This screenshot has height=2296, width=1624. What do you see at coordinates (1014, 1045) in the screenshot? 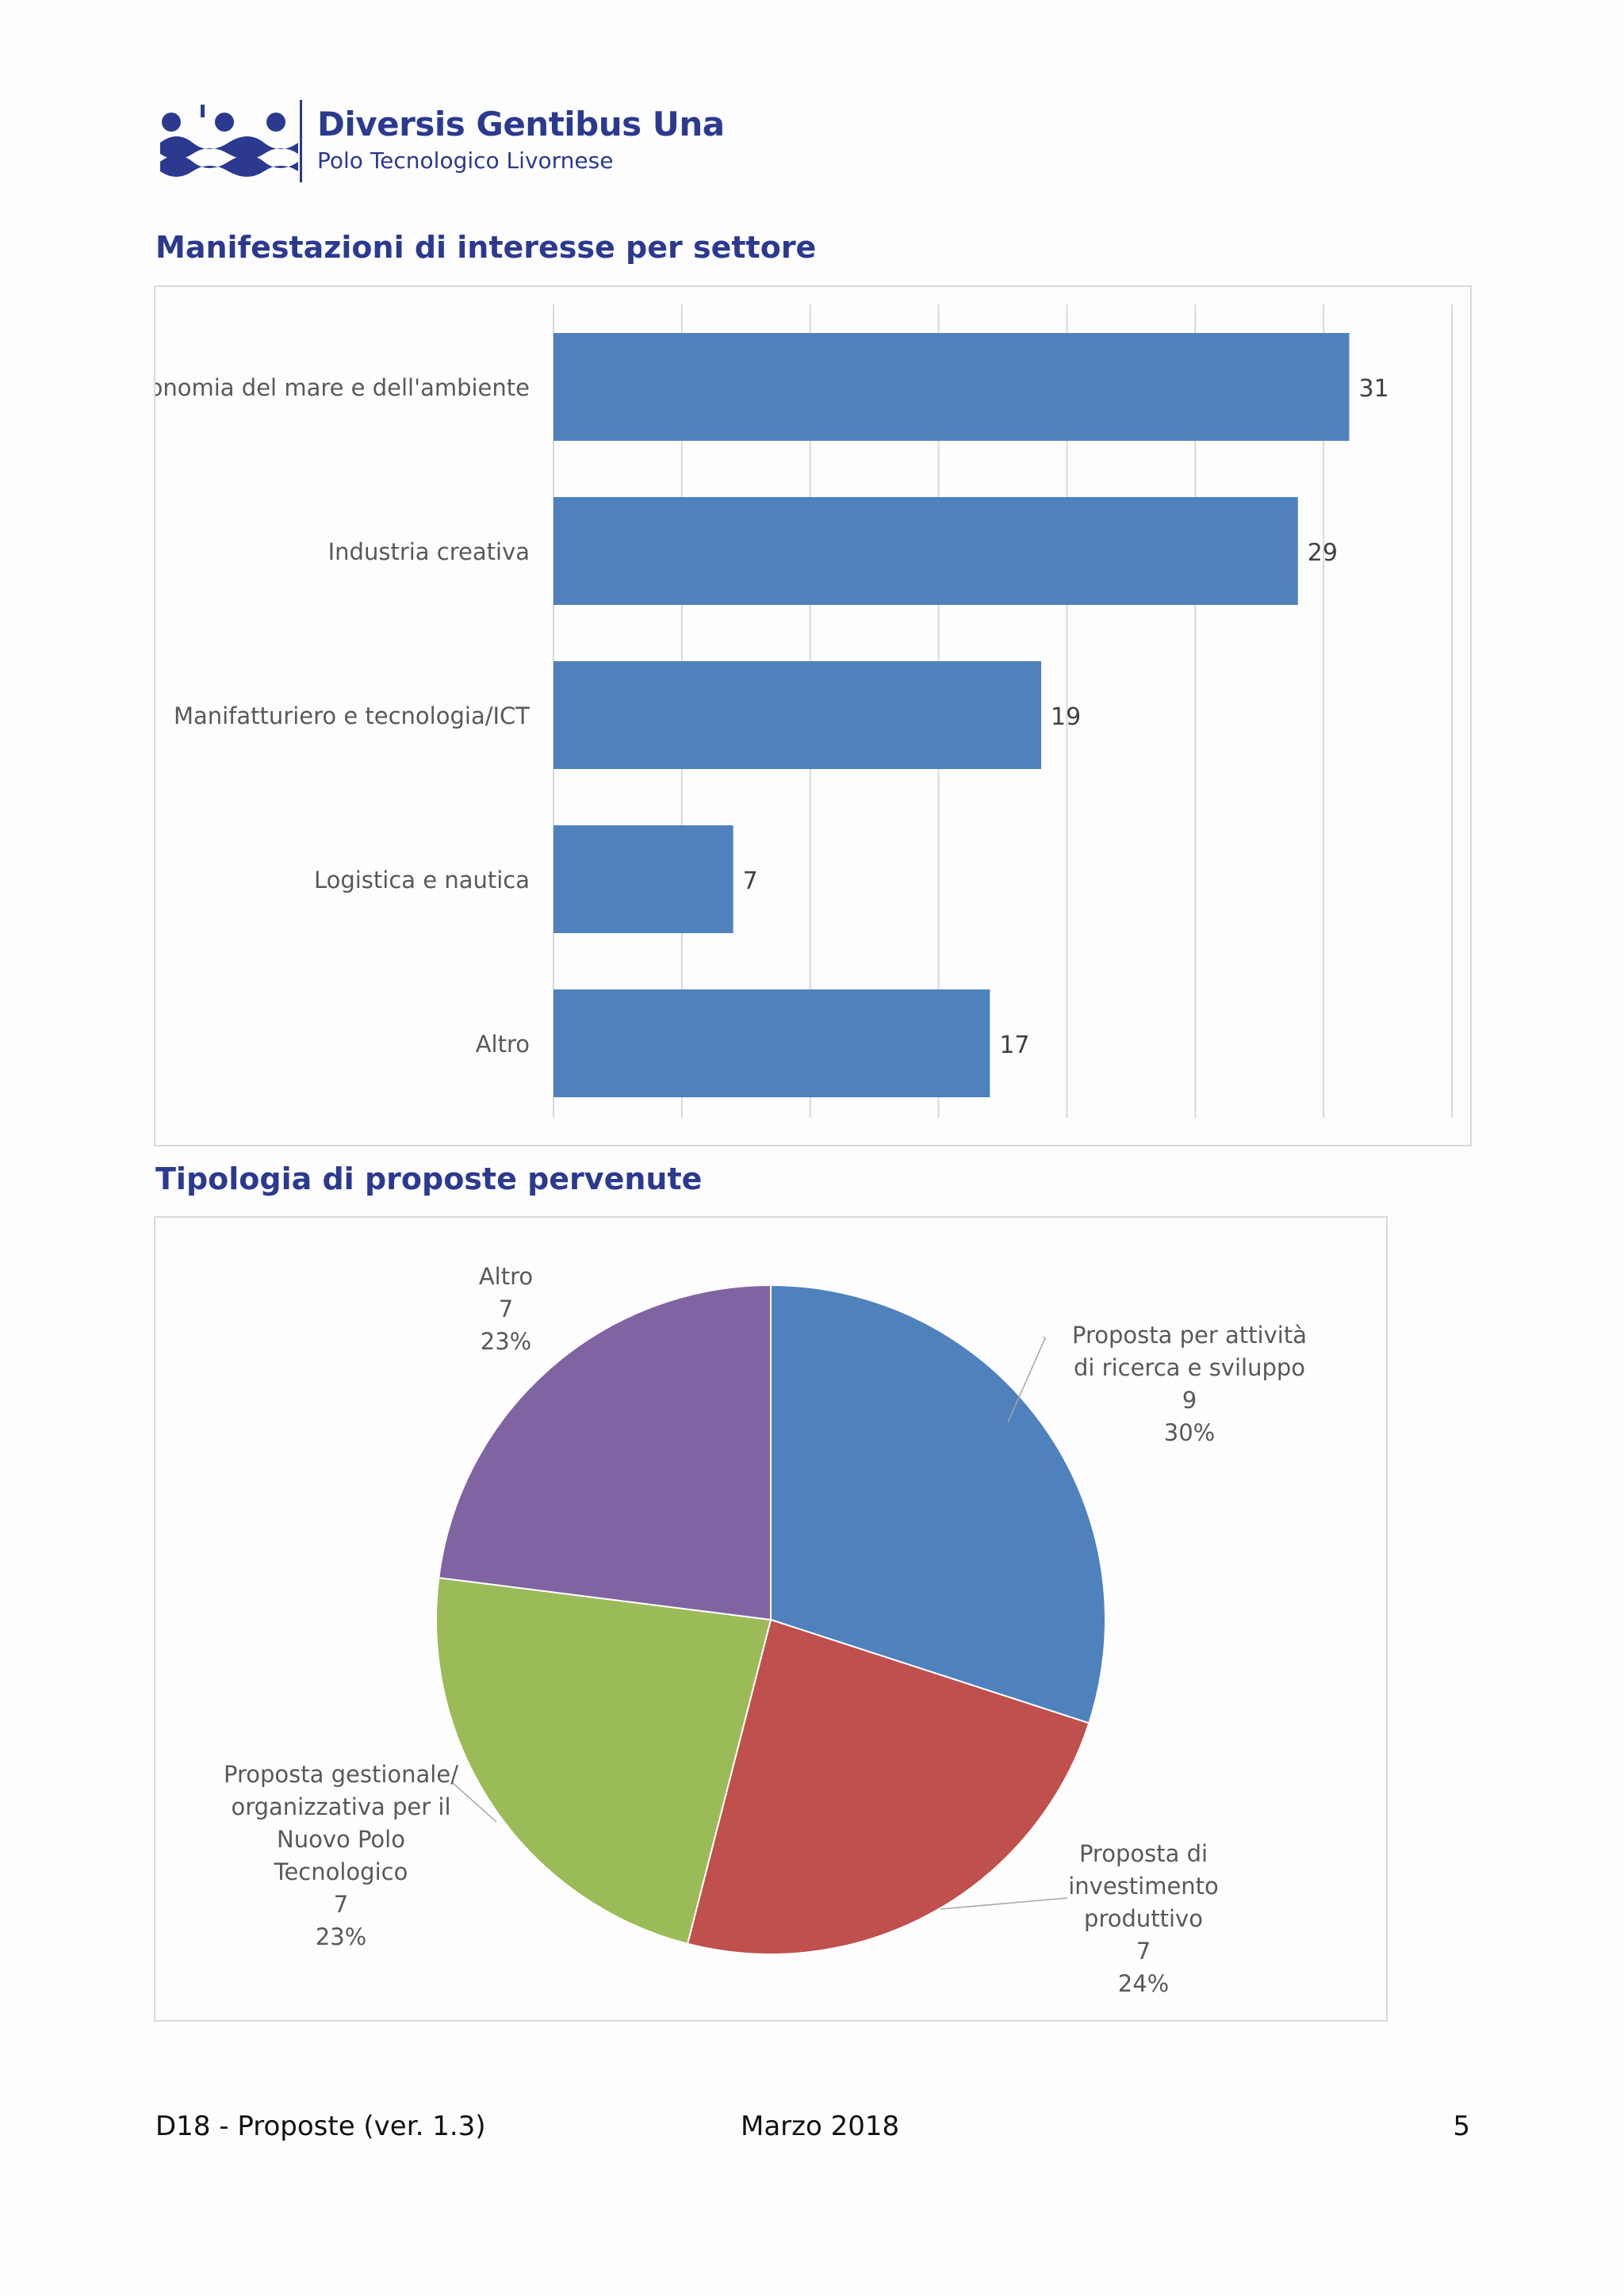
I see `data-label: 17` at bounding box center [1014, 1045].